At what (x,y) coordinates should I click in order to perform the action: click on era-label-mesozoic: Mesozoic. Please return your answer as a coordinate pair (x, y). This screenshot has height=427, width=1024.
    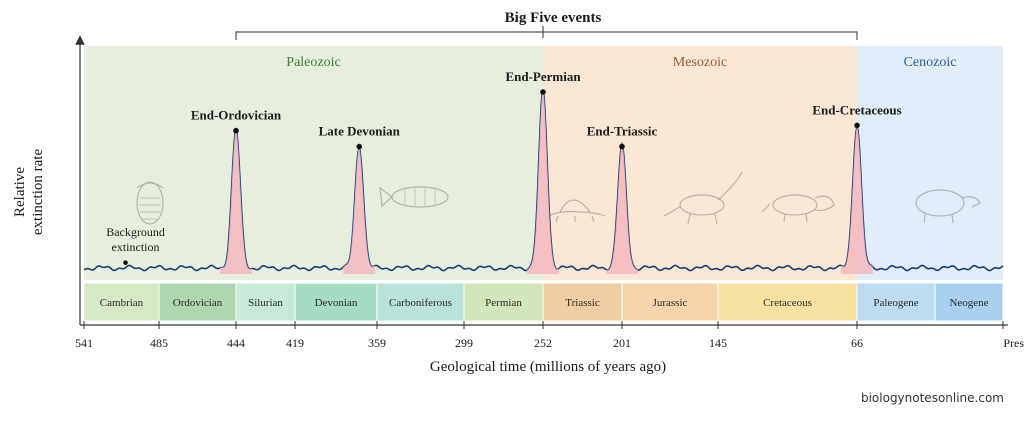
    Looking at the image, I should click on (700, 62).